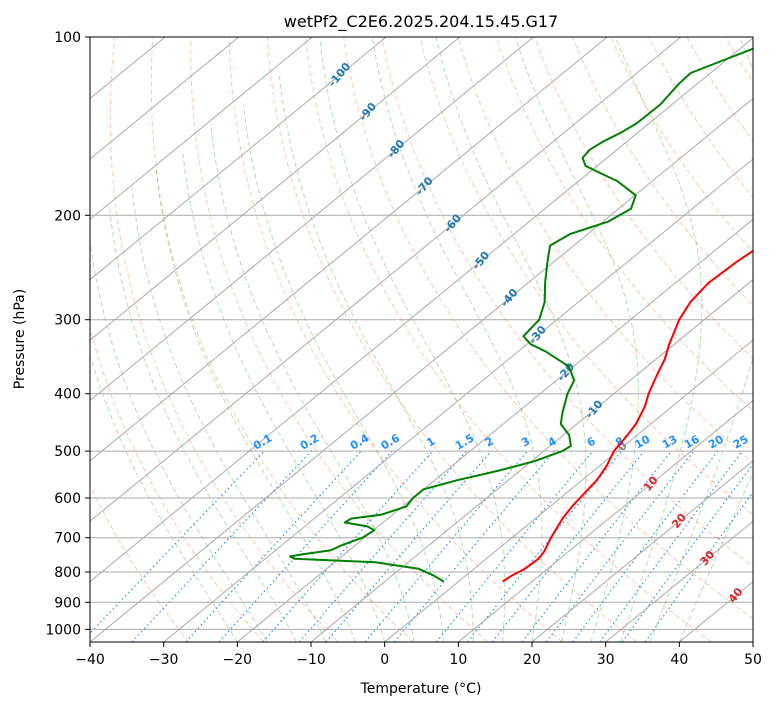 Image resolution: width=775 pixels, height=708 pixels. What do you see at coordinates (421, 689) in the screenshot?
I see `x-axis-label: Temperature (°C)` at bounding box center [421, 689].